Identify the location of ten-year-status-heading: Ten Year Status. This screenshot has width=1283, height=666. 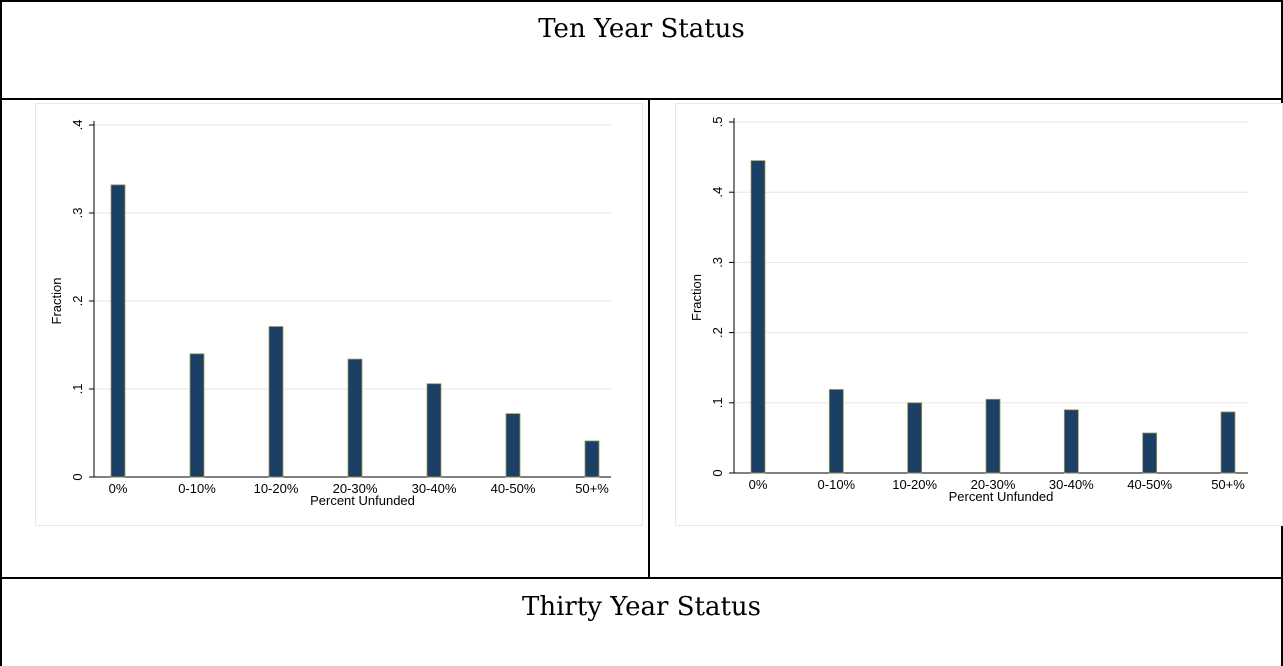
(641, 29).